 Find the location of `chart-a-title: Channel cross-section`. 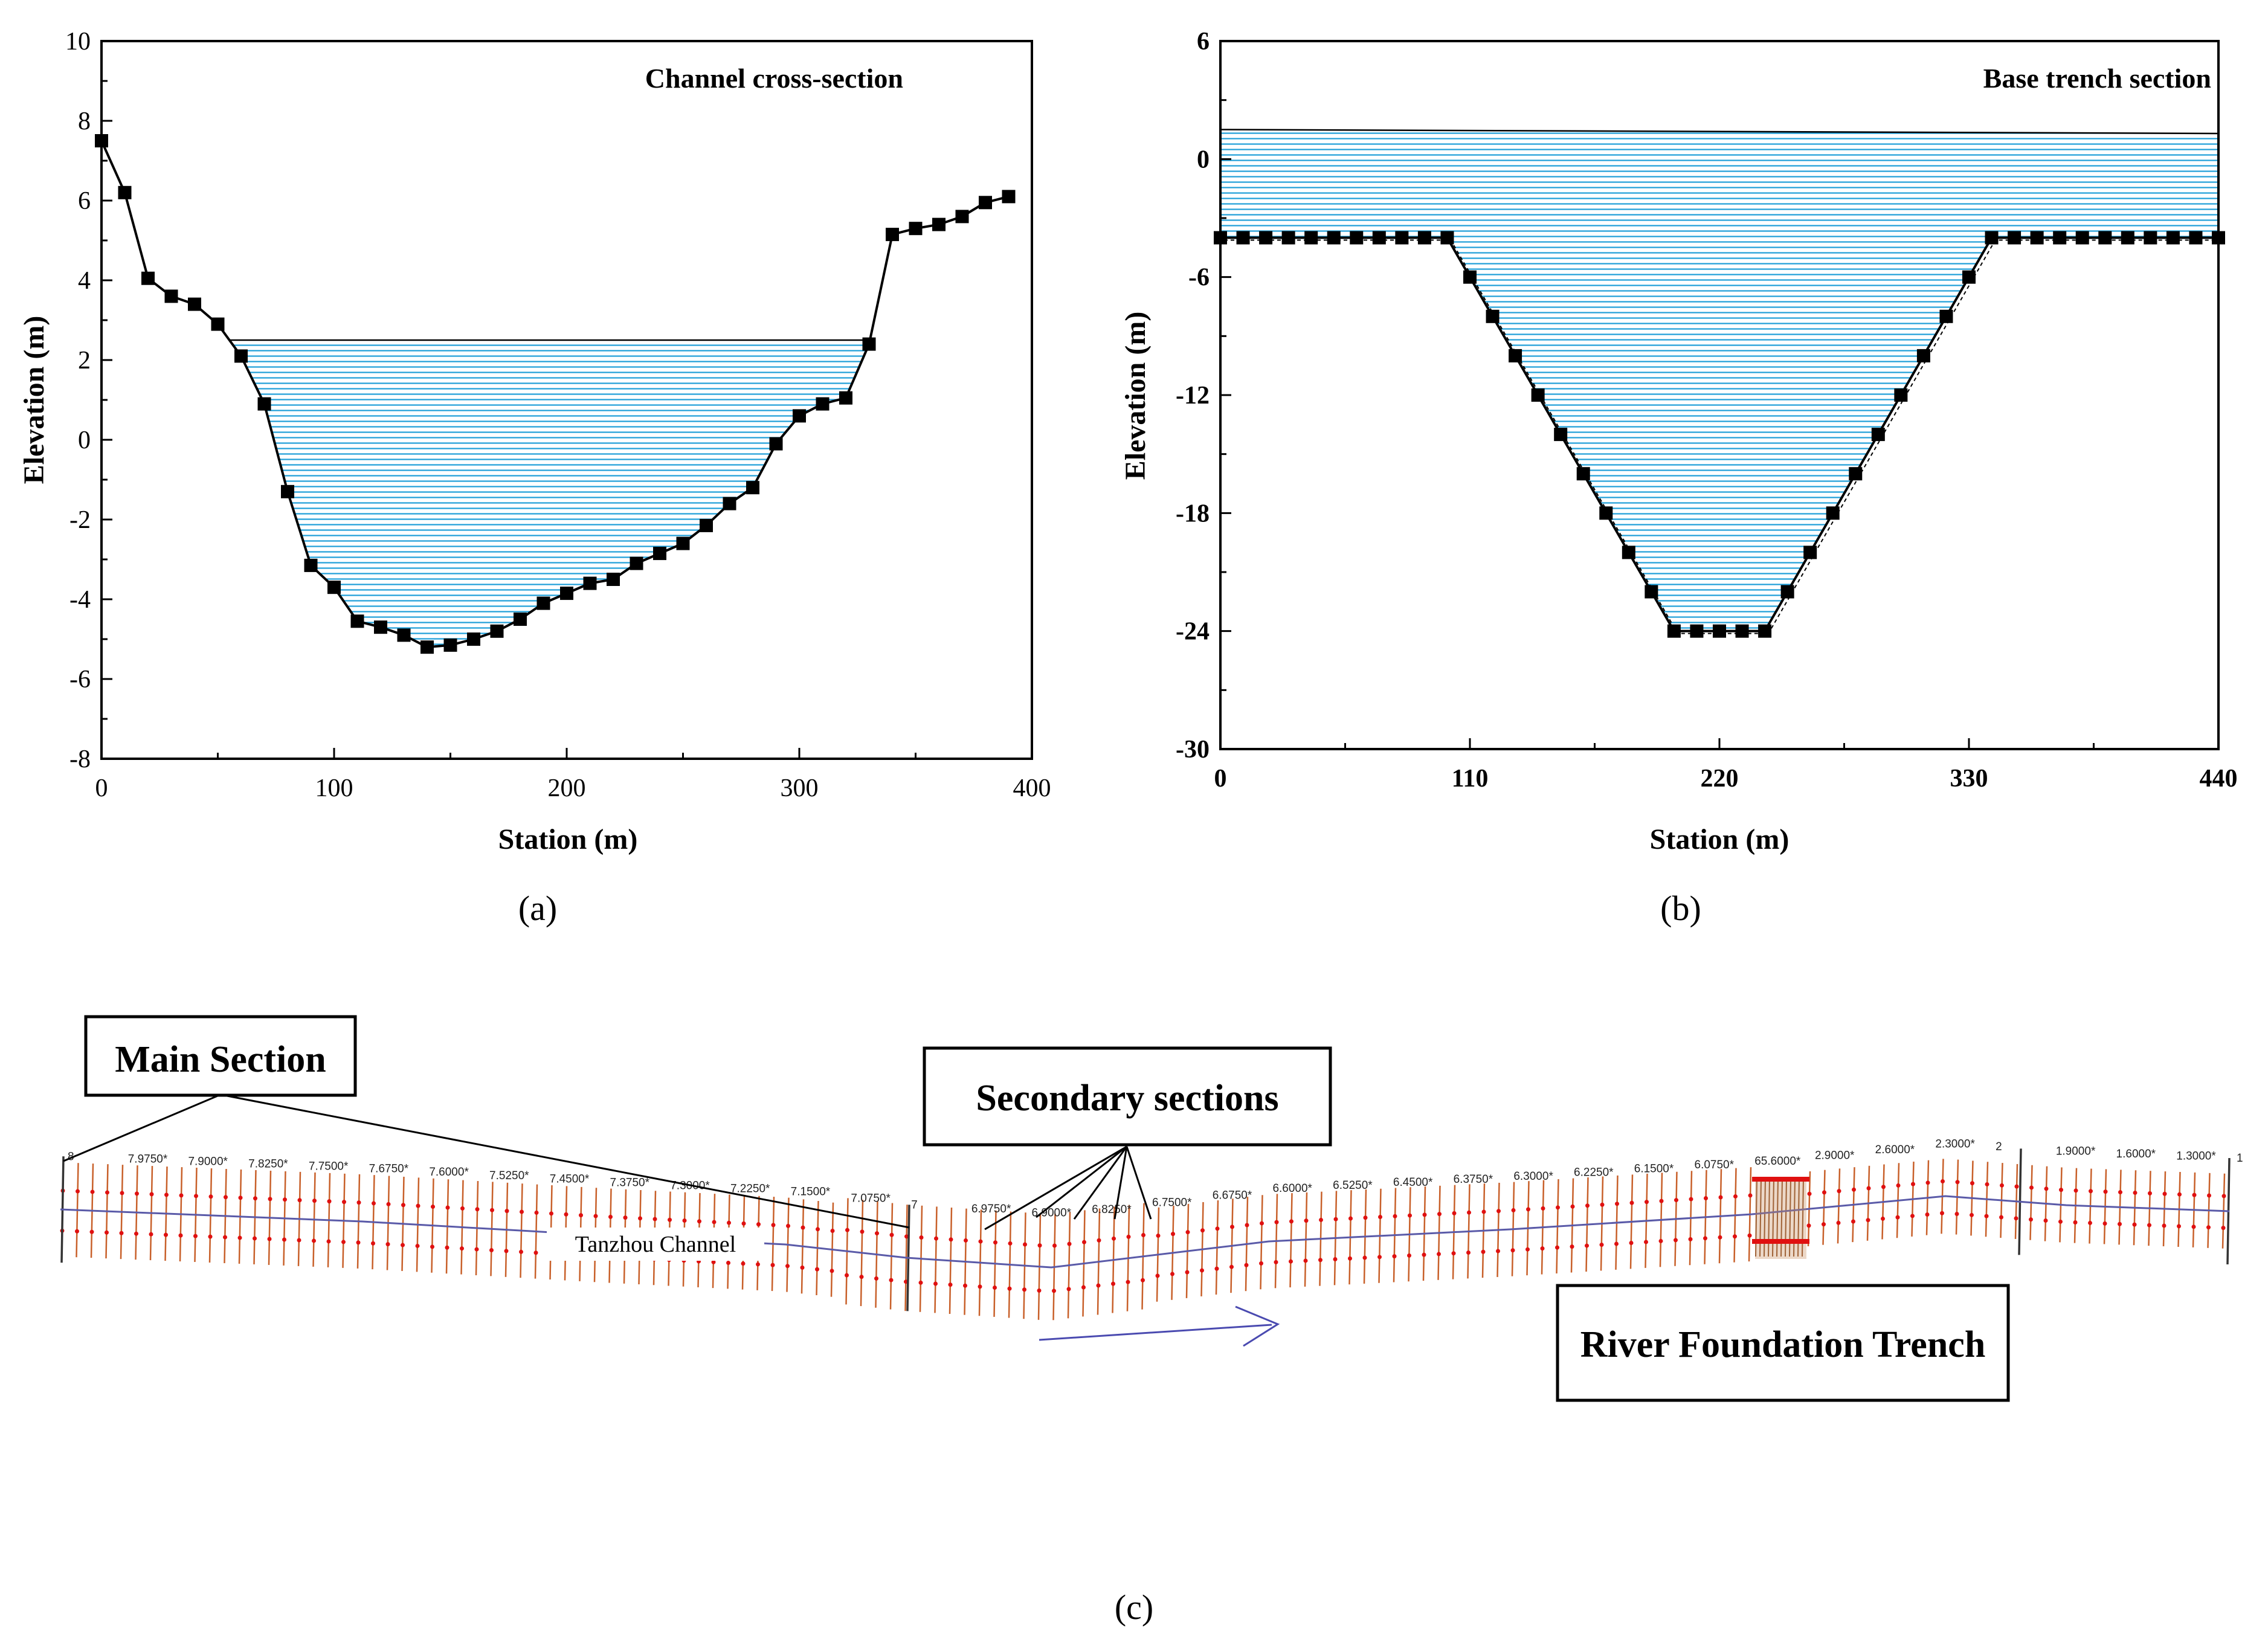

chart-a-title: Channel cross-section is located at coordinates (774, 78).